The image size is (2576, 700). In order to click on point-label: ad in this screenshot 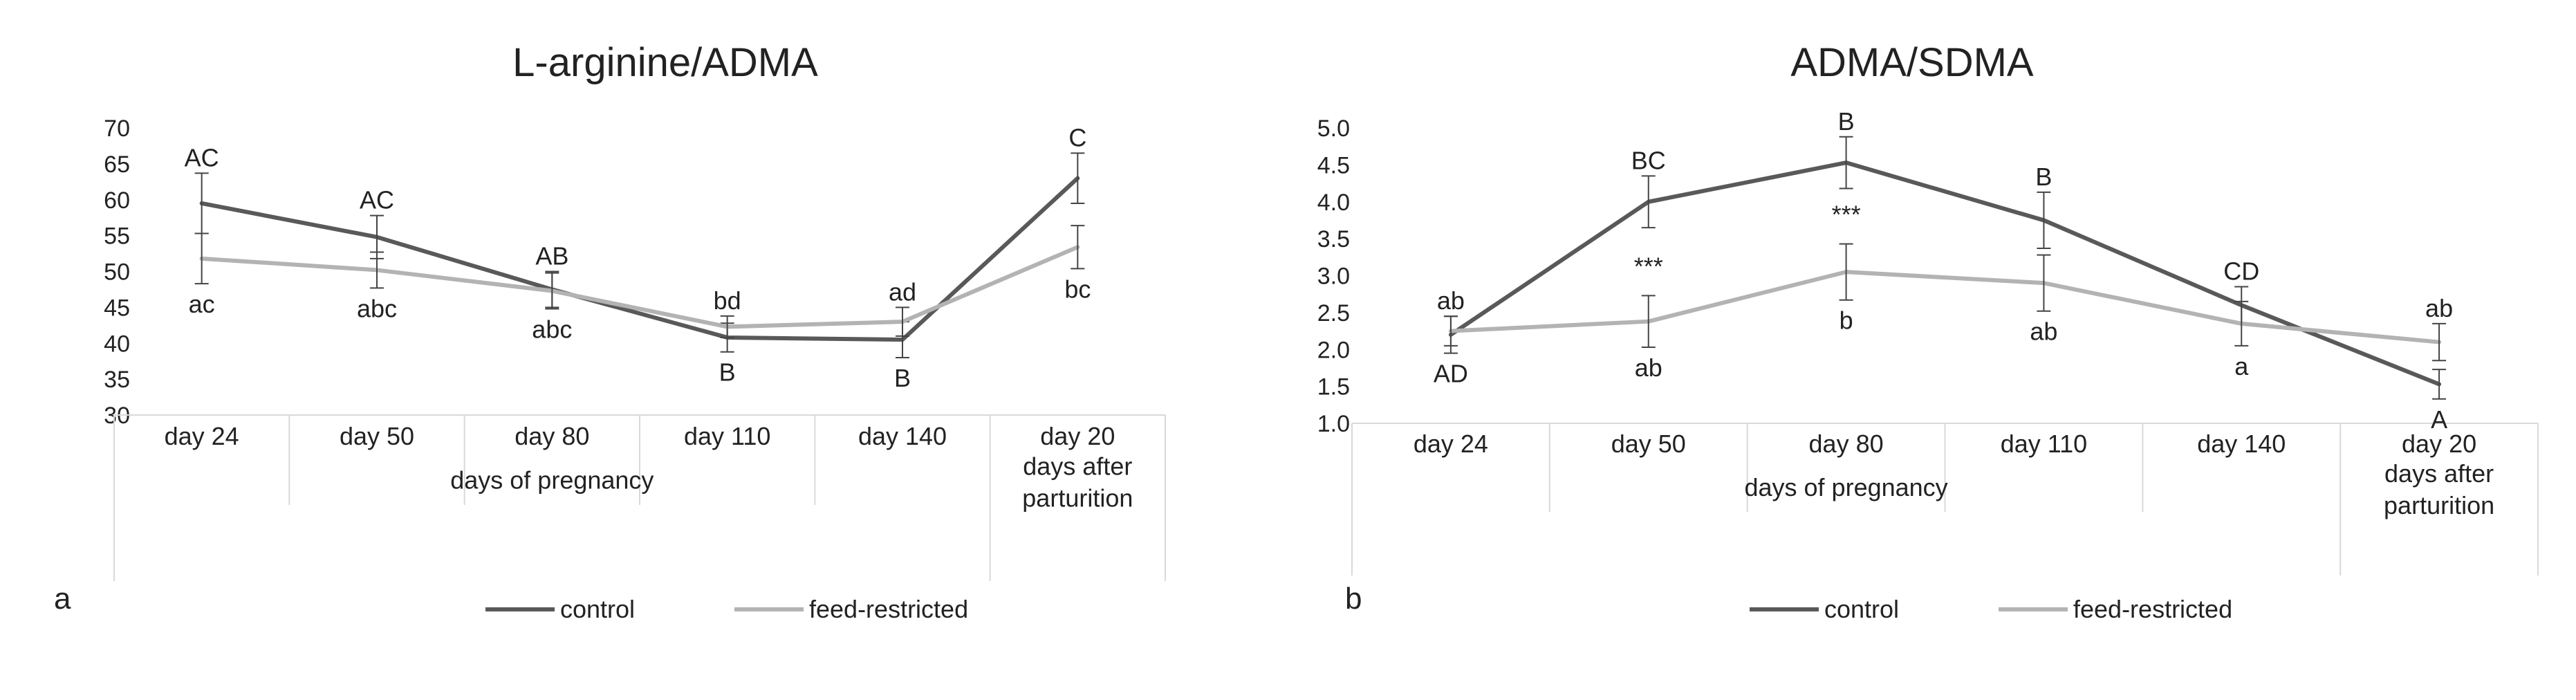, I will do `click(903, 291)`.